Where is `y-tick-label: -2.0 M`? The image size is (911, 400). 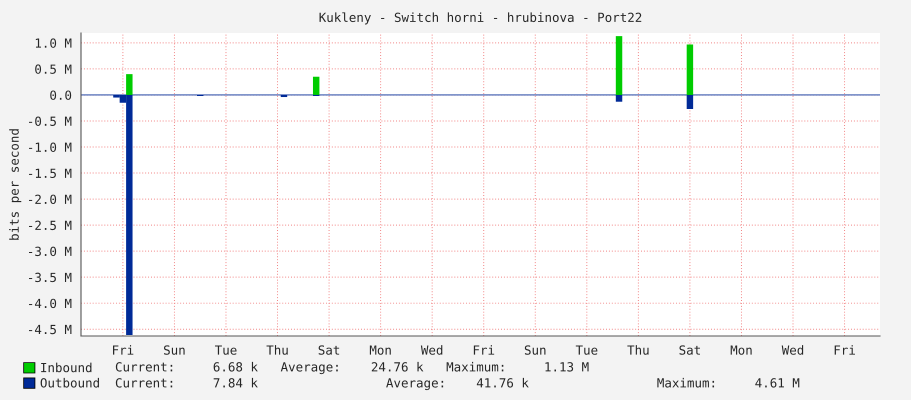 y-tick-label: -2.0 M is located at coordinates (50, 199).